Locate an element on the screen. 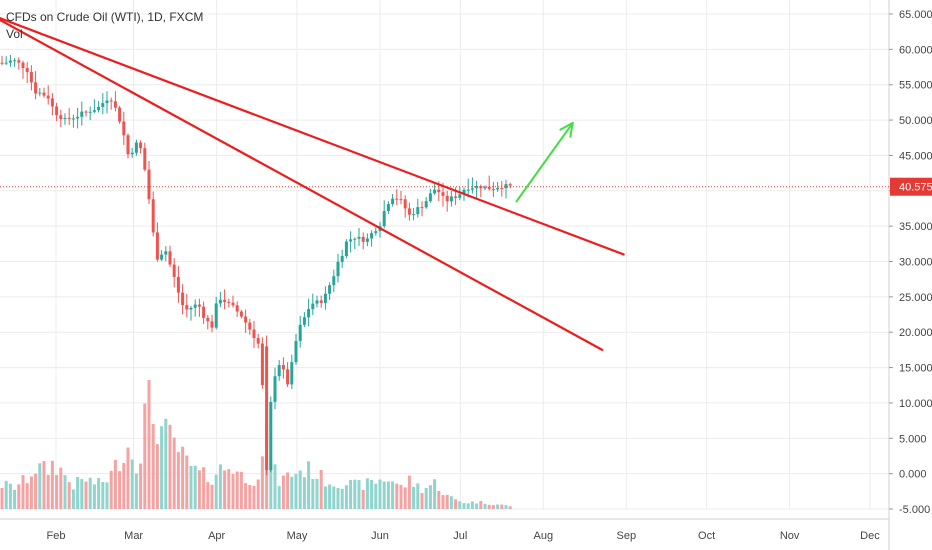  y-tick-label: 65.000 is located at coordinates (915, 15).